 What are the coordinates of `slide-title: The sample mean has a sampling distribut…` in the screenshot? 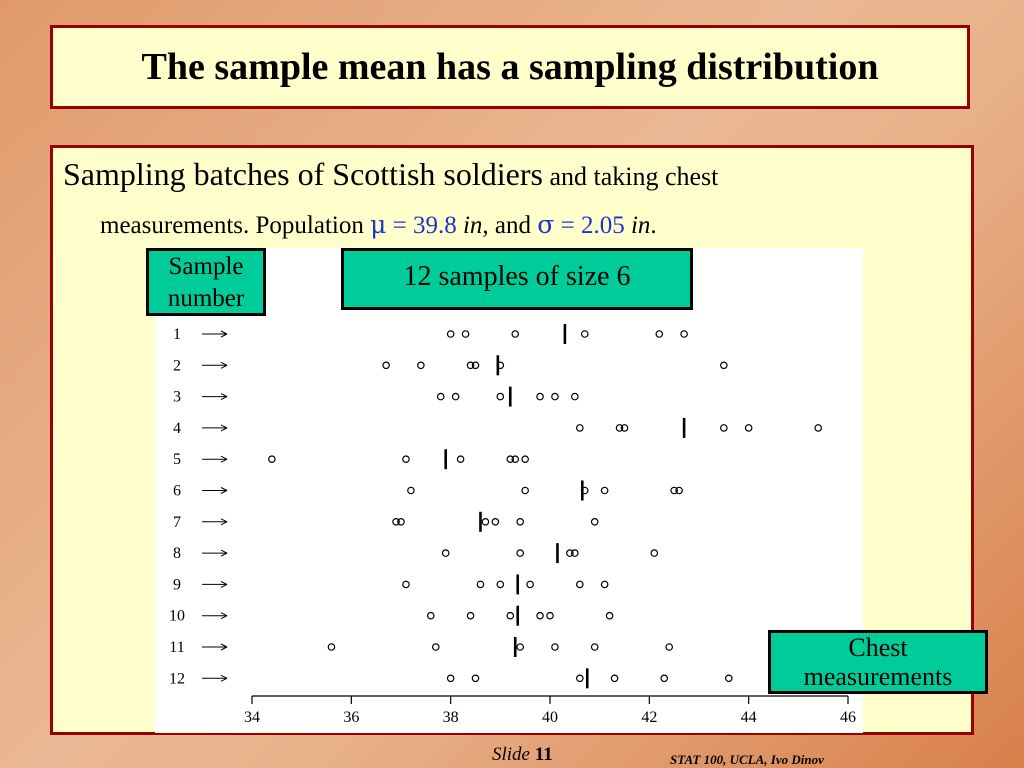 It's located at (510, 67).